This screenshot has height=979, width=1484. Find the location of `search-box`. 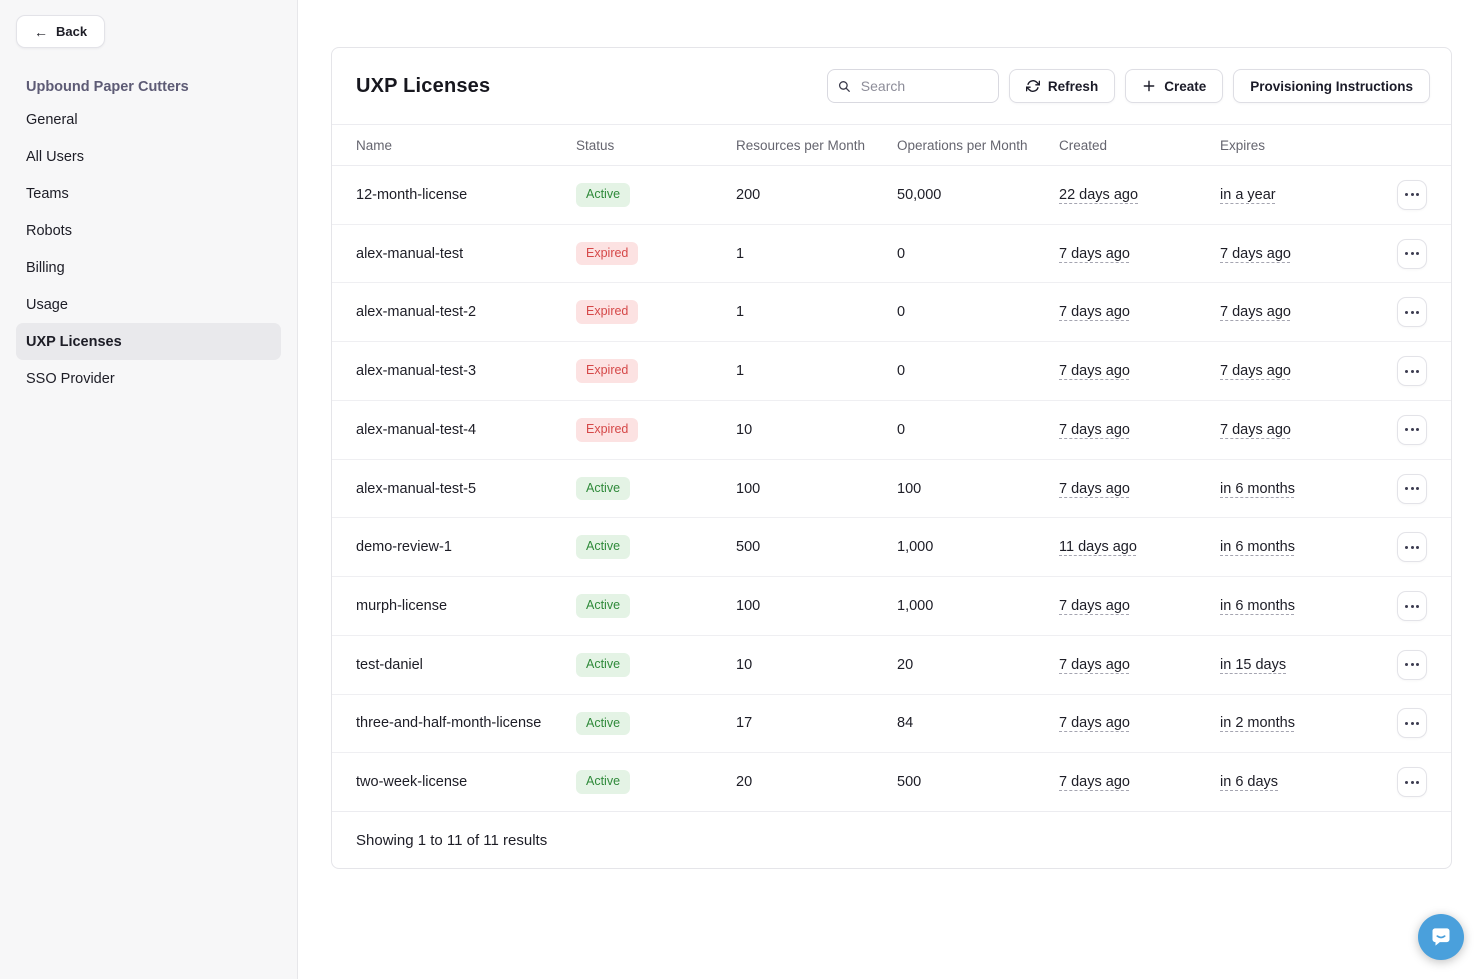

search-box is located at coordinates (912, 86).